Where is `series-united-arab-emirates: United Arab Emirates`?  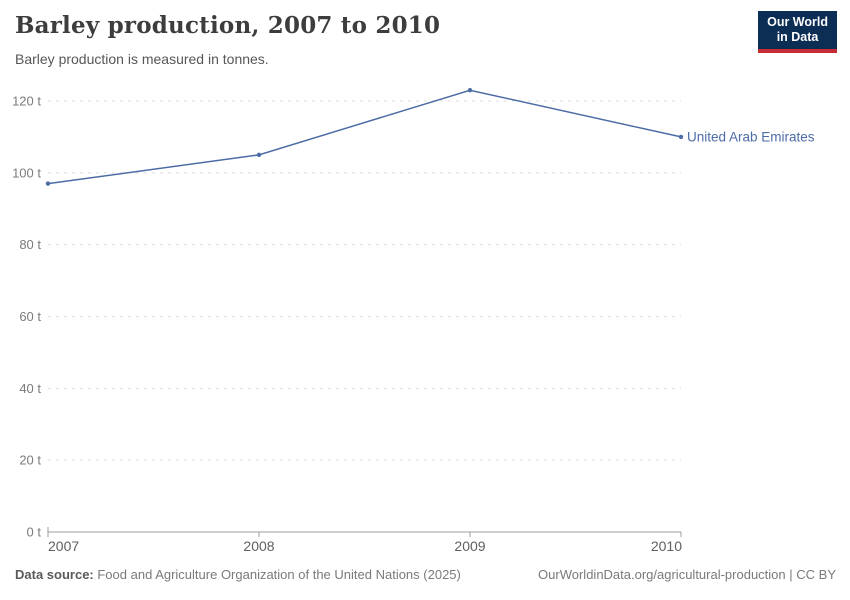 series-united-arab-emirates: United Arab Emirates is located at coordinates (430, 137).